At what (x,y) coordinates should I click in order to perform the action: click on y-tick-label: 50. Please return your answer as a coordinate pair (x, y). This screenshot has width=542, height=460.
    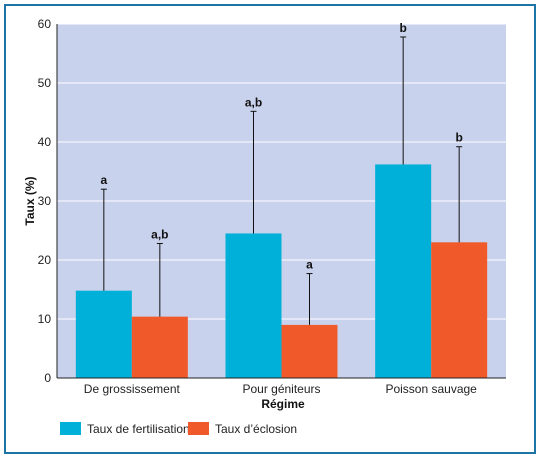
    Looking at the image, I should click on (45, 83).